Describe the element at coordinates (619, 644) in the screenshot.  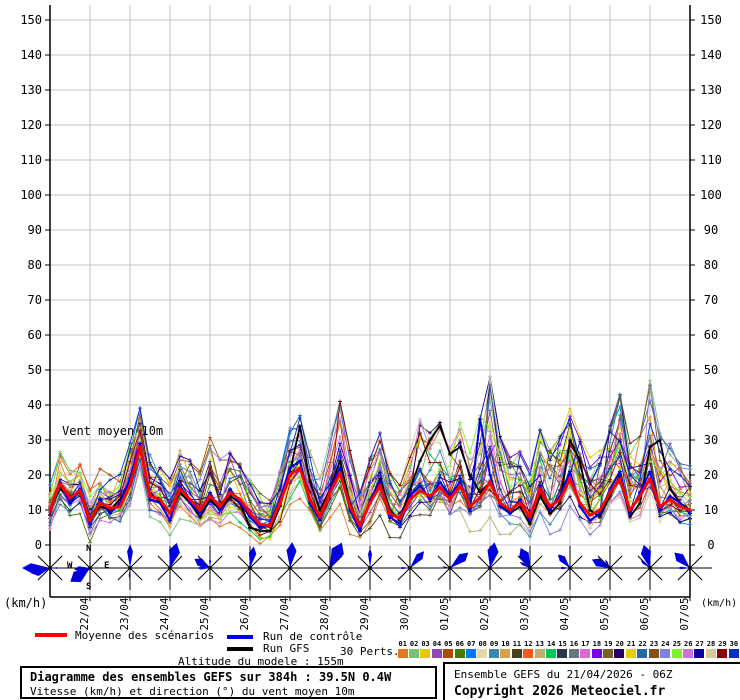
I see `pert-number: 20` at that location.